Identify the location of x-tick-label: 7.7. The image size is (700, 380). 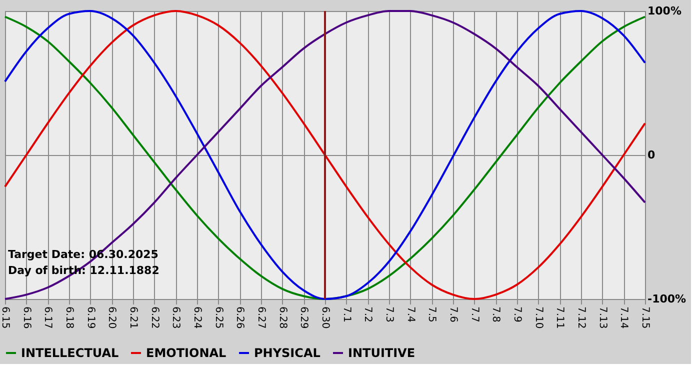
(474, 314).